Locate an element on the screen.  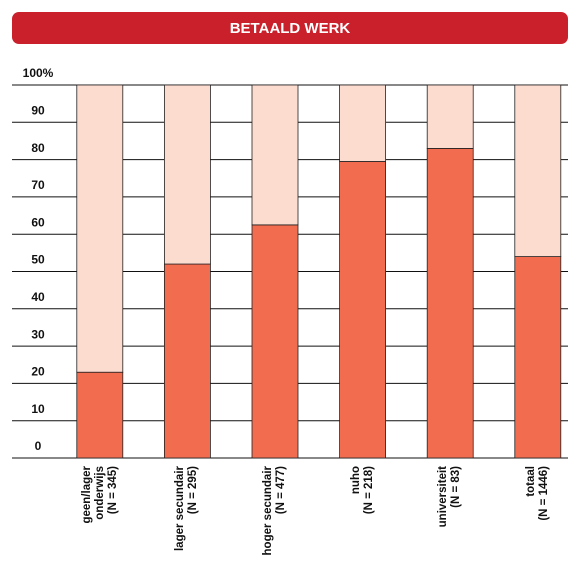
y-tick-label: 70 is located at coordinates (38, 185).